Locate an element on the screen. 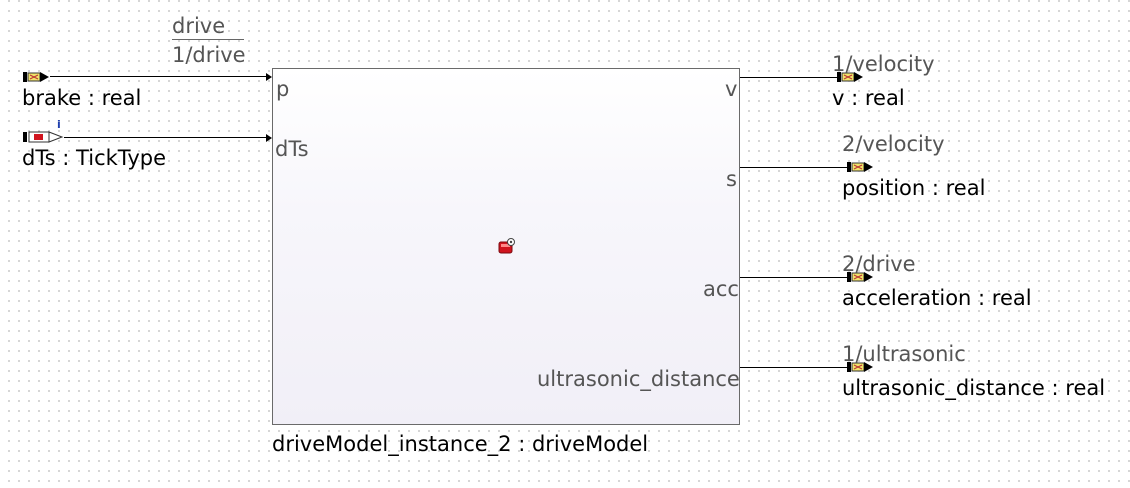 The width and height of the screenshot is (1130, 488). position-port-label: 2/velocity is located at coordinates (893, 144).